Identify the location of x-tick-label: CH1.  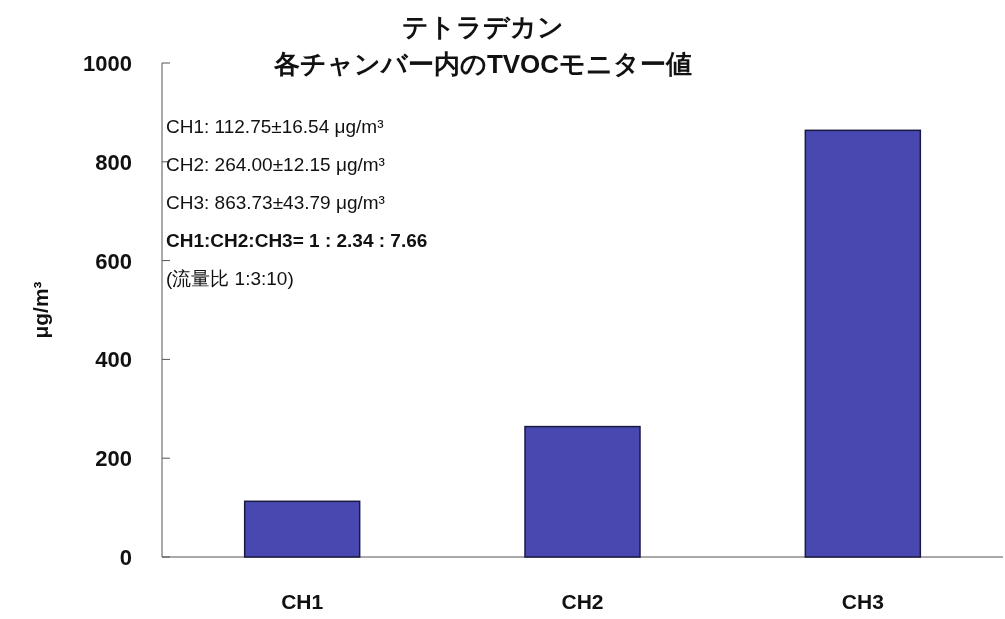
(302, 601).